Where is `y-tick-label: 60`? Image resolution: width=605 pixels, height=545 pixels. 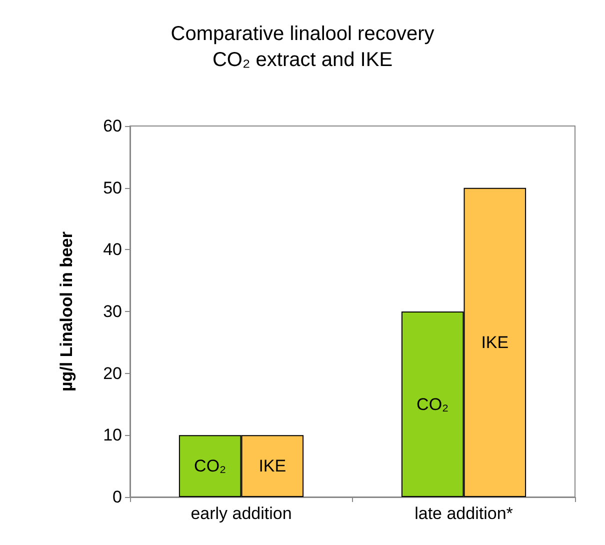
y-tick-label: 60 is located at coordinates (112, 126).